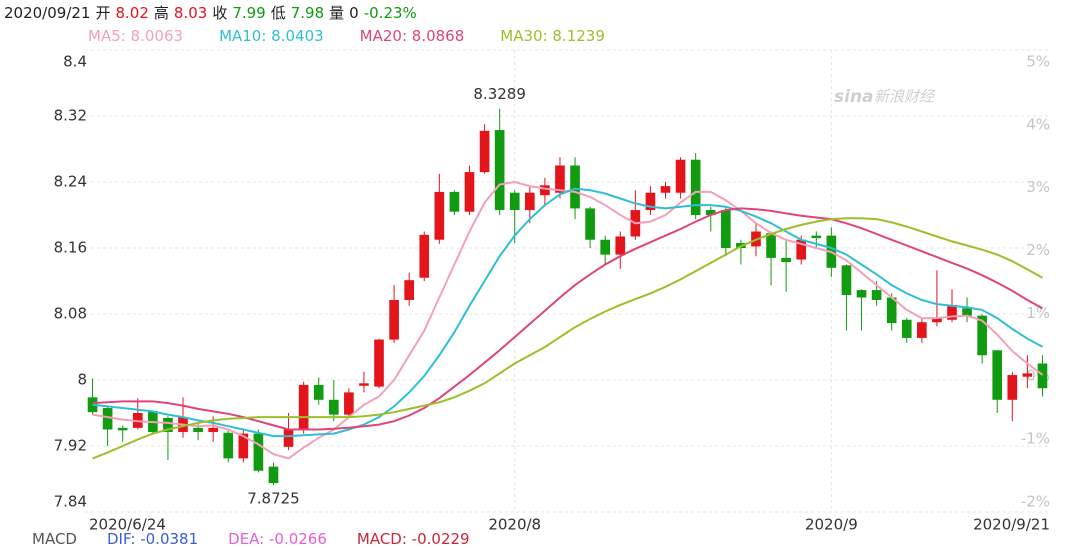 This screenshot has height=548, width=1080. Describe the element at coordinates (1035, 501) in the screenshot. I see `y2-tick-label: -2%` at that location.